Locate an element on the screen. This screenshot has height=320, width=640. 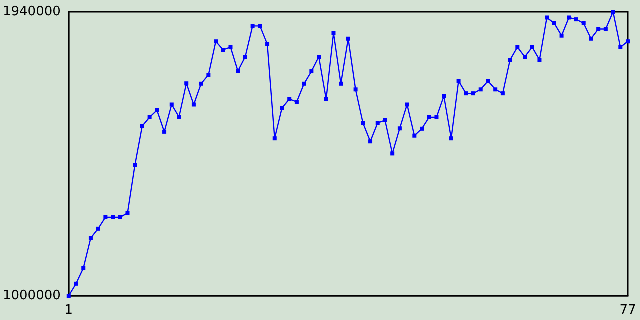
x-tick-label: 77 is located at coordinates (628, 310).